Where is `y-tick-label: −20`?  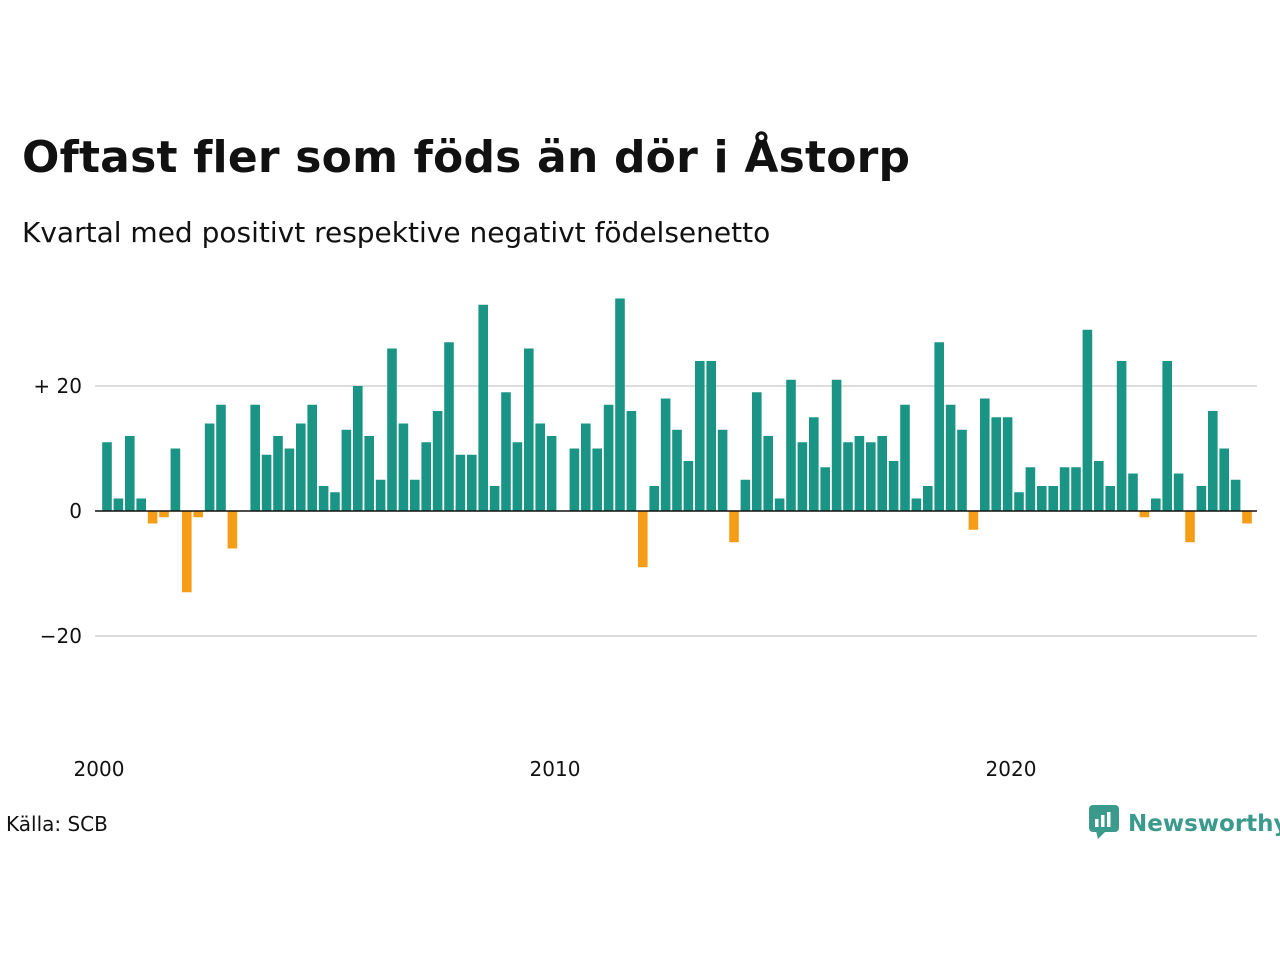 y-tick-label: −20 is located at coordinates (61, 636).